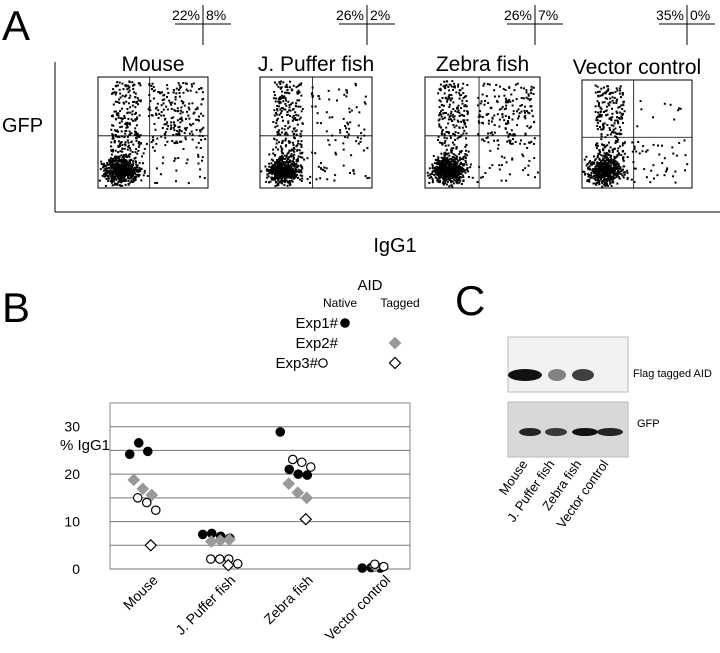 The width and height of the screenshot is (720, 653). What do you see at coordinates (482, 132) in the screenshot?
I see `flow-plot` at bounding box center [482, 132].